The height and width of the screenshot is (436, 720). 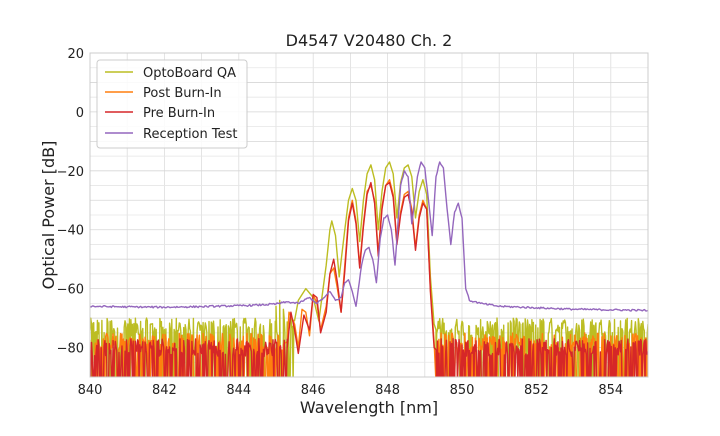 I want to click on legend-label-reception-test: Reception Test, so click(x=190, y=134).